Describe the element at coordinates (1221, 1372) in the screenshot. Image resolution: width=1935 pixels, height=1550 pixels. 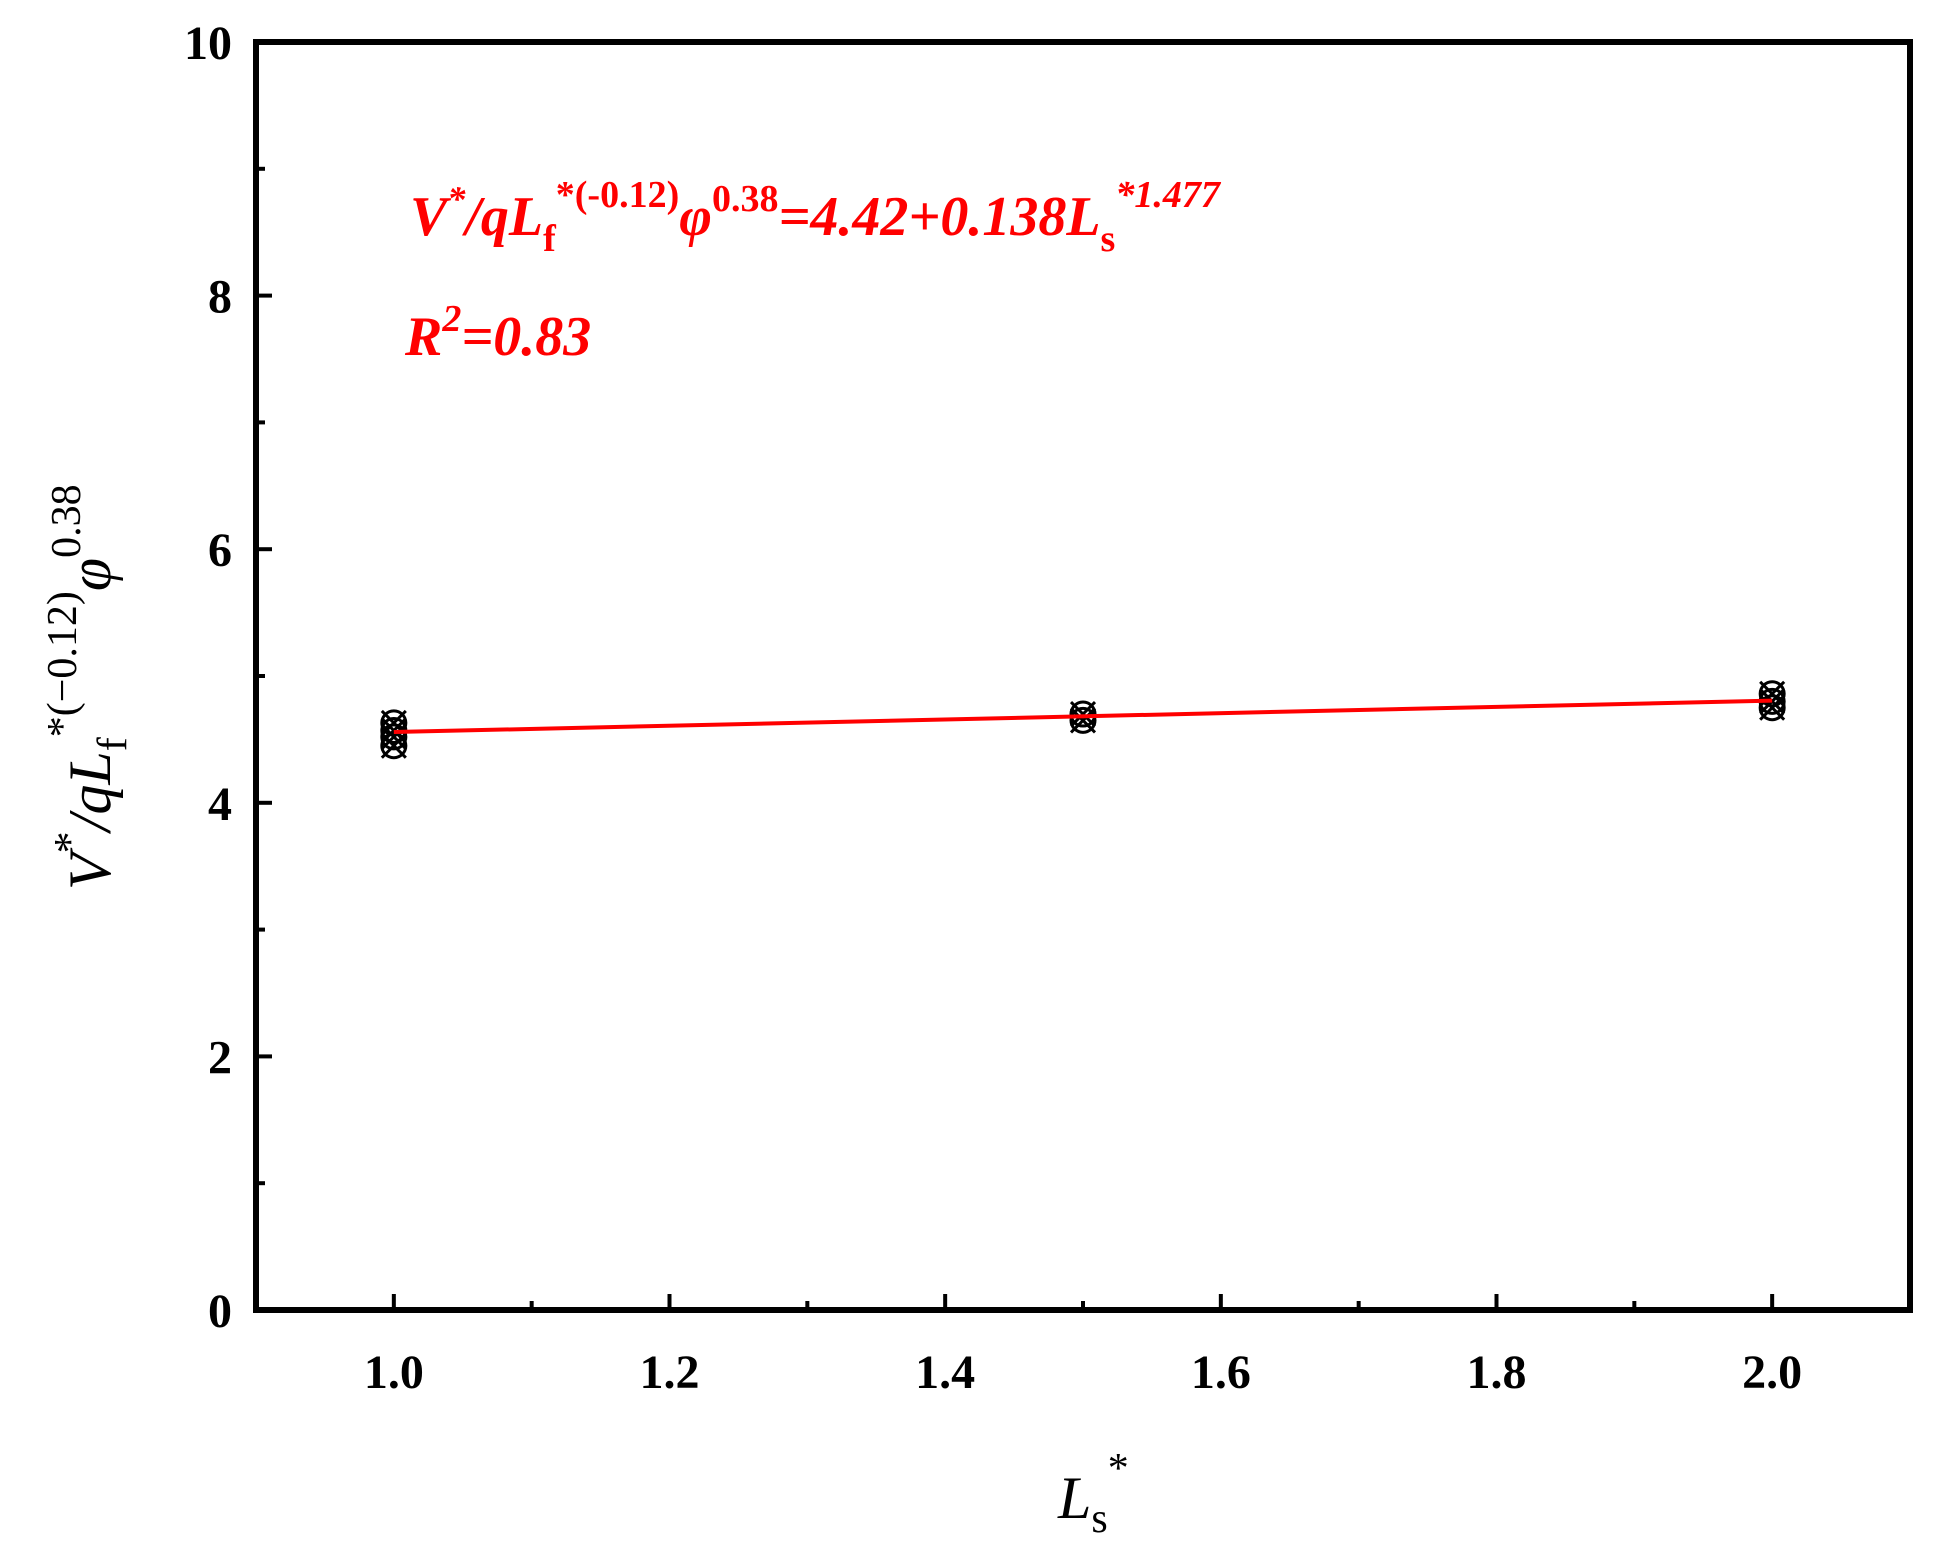
I see `x-tick-label: 1.6` at that location.